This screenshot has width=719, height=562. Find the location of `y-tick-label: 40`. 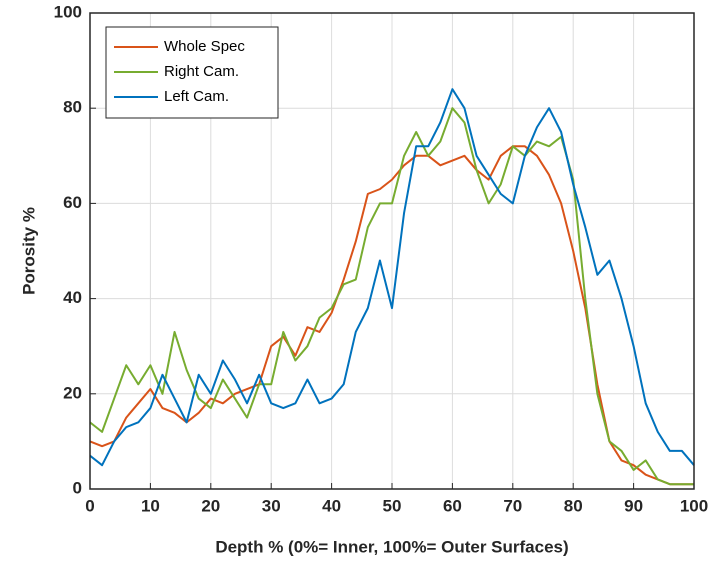

y-tick-label: 40 is located at coordinates (72, 297).